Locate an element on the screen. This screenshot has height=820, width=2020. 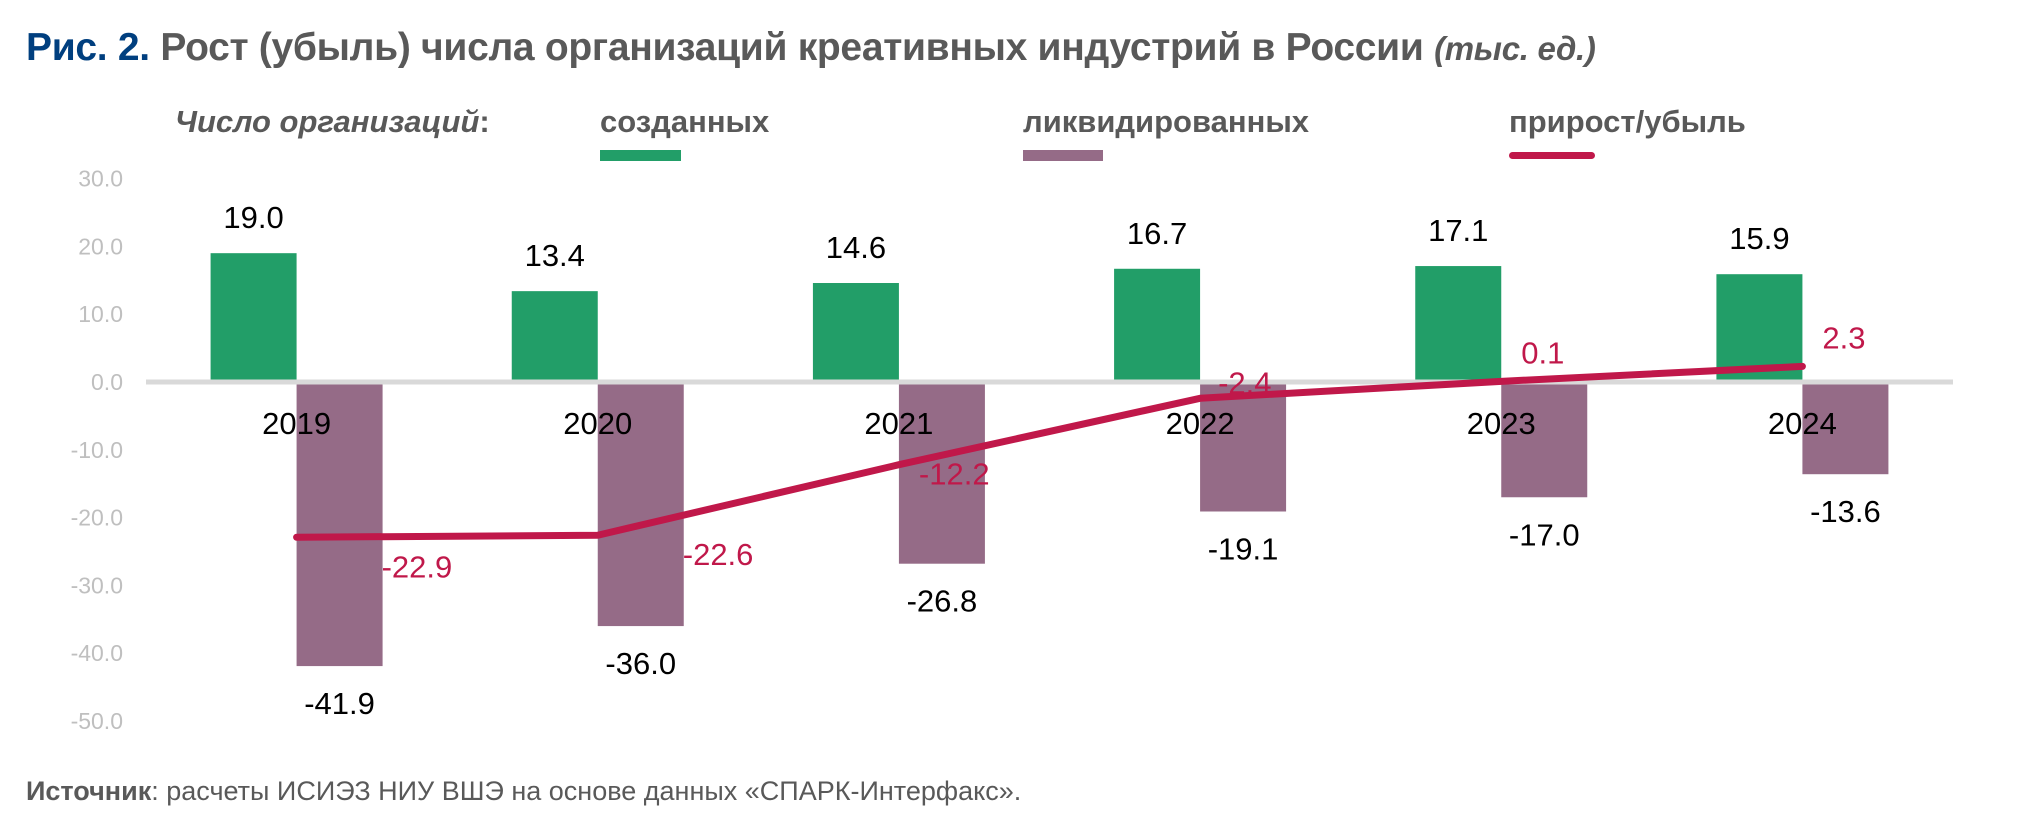
data-label-net-change: 0.1 is located at coordinates (1542, 352).